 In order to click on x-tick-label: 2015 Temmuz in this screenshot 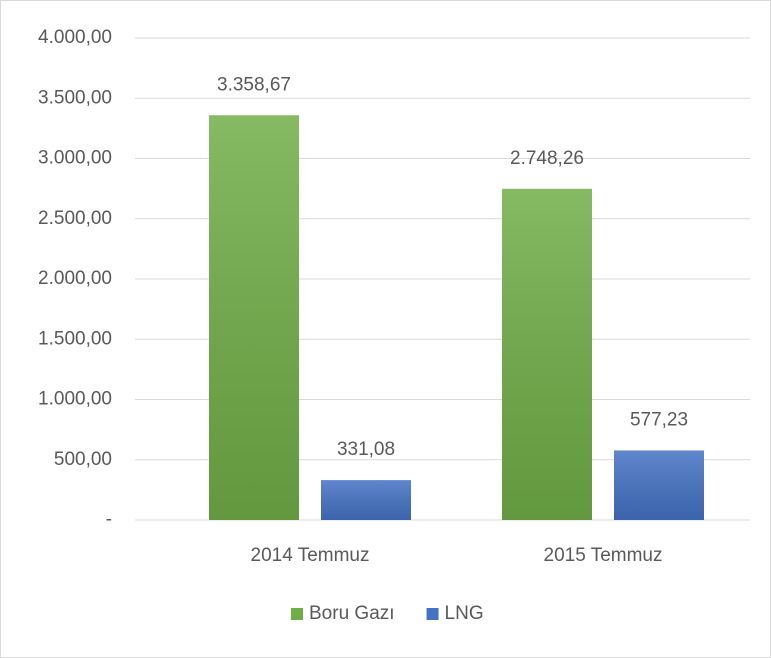, I will do `click(603, 555)`.